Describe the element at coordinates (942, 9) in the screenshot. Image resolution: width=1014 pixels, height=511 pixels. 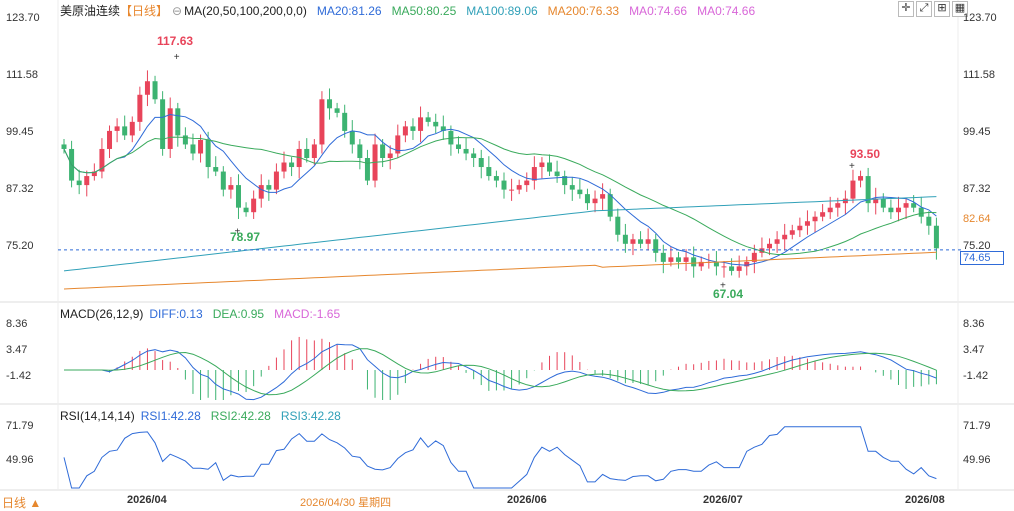
I see `zoom-icon: ⊞` at that location.